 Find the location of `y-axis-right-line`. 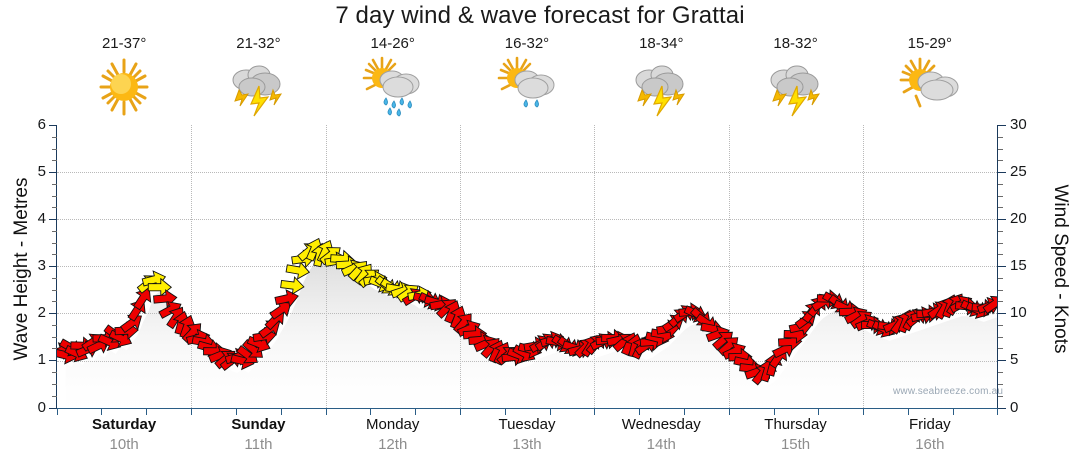

y-axis-right-line is located at coordinates (997, 267).